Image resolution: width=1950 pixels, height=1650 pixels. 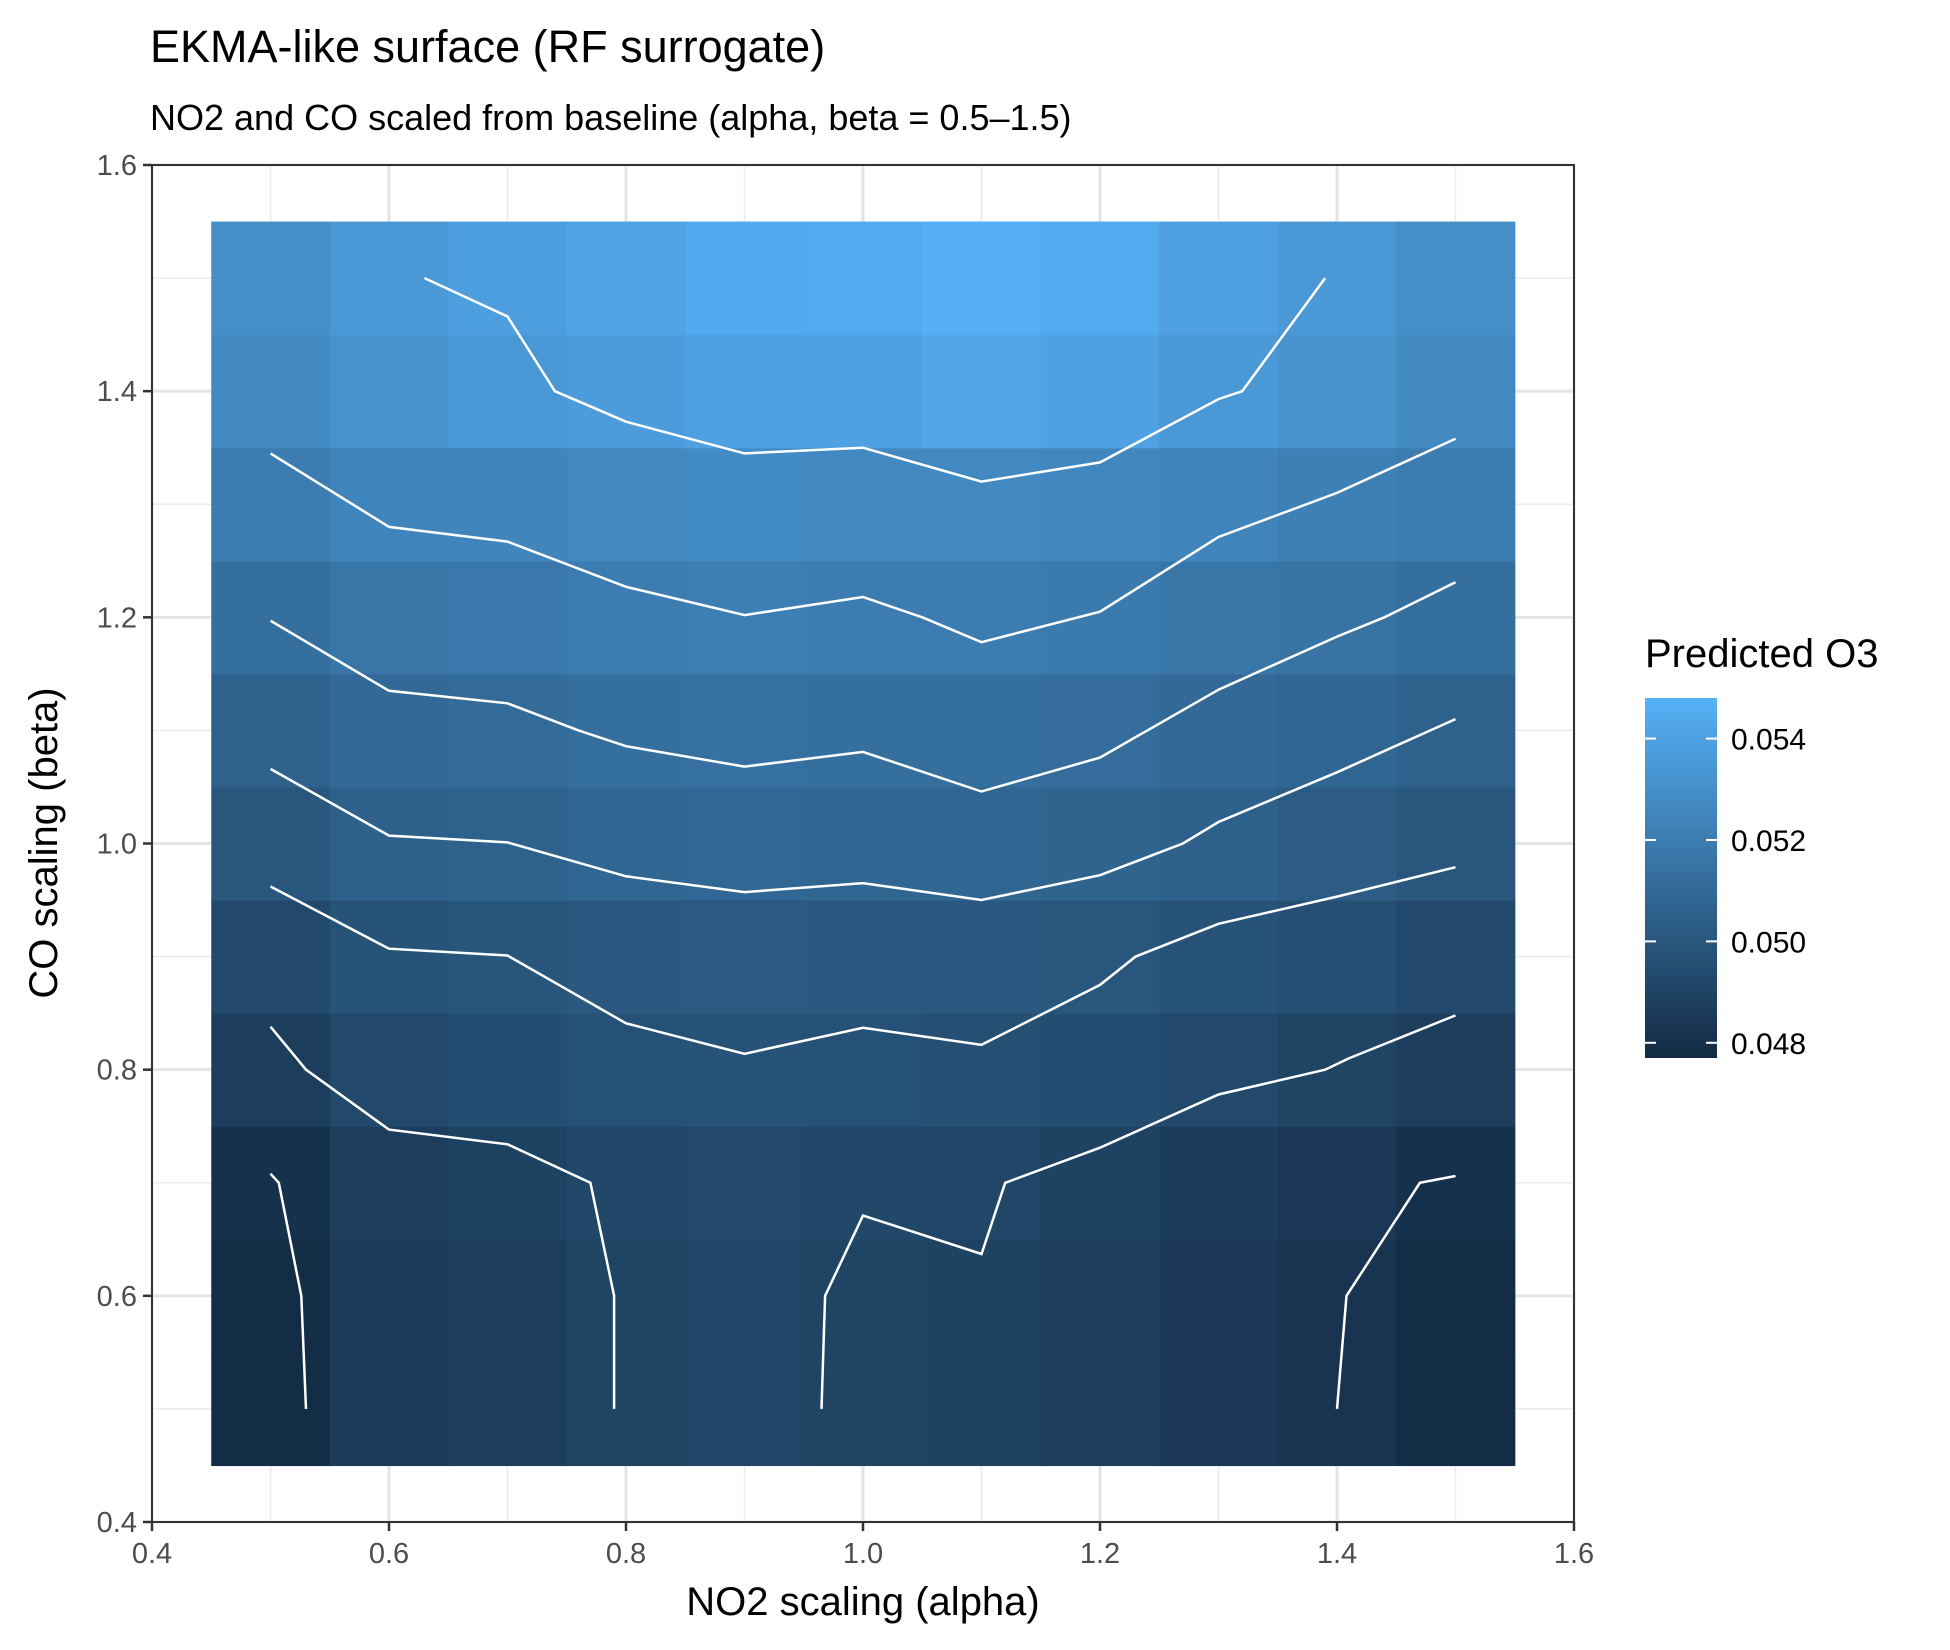 I want to click on x-tick-label: 0.4, so click(x=152, y=1554).